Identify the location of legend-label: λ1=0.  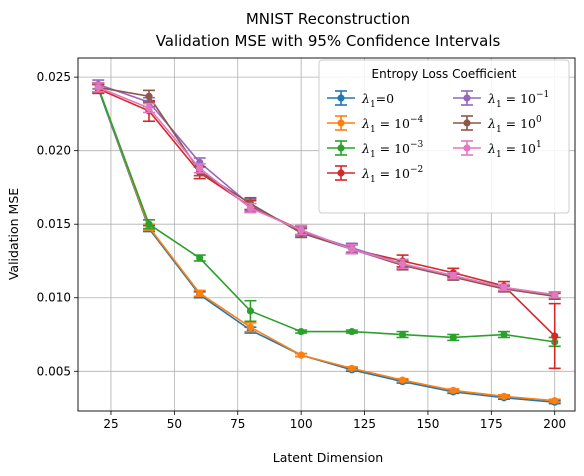
(377, 100).